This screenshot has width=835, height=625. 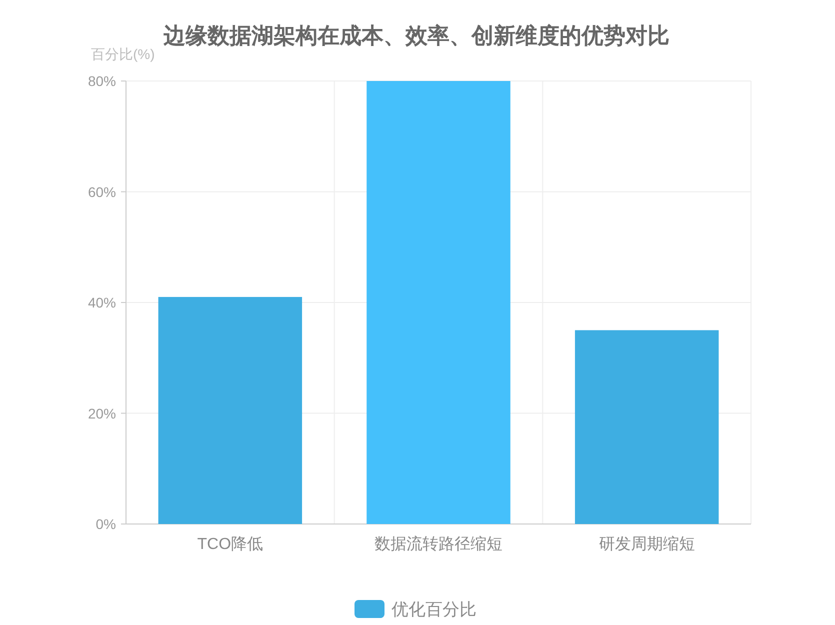 What do you see at coordinates (123, 54) in the screenshot?
I see `ylabel: 百分比(%)` at bounding box center [123, 54].